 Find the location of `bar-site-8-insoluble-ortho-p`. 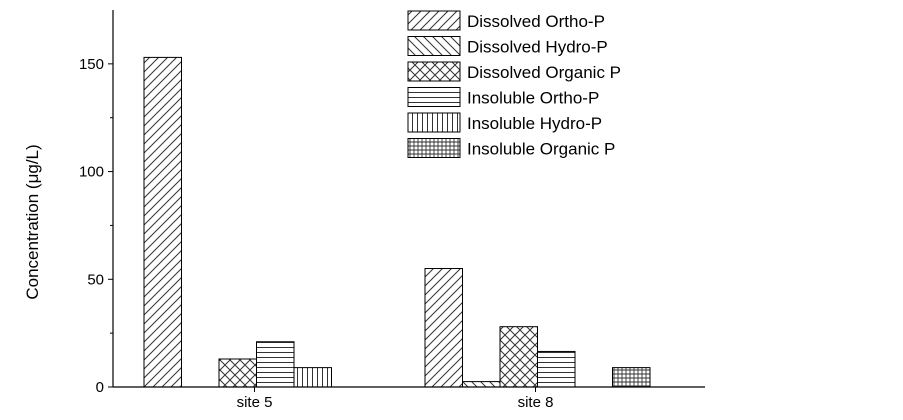

bar-site-8-insoluble-ortho-p is located at coordinates (556, 369).